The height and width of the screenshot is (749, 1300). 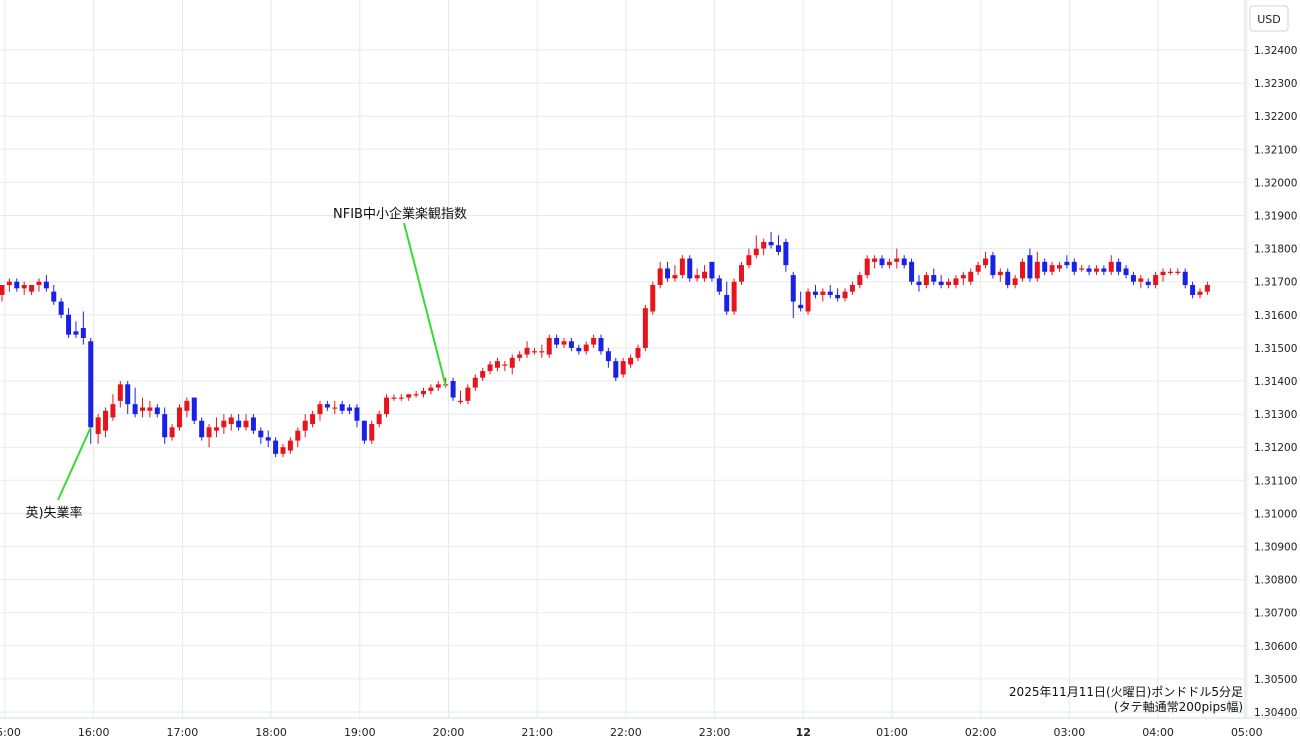 I want to click on annotation-layer: NFIB中小企業楽観指数 英)失業率, so click(x=246, y=363).